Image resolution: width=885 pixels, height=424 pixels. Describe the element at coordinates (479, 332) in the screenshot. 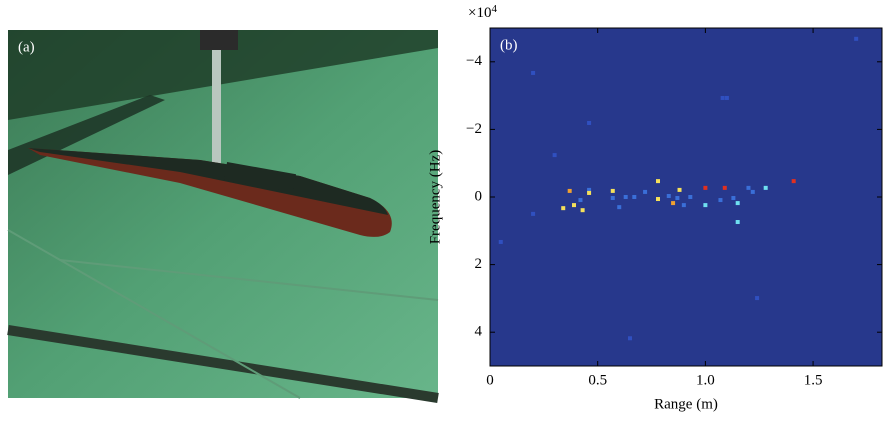

I see `y-tick-label: 4` at that location.